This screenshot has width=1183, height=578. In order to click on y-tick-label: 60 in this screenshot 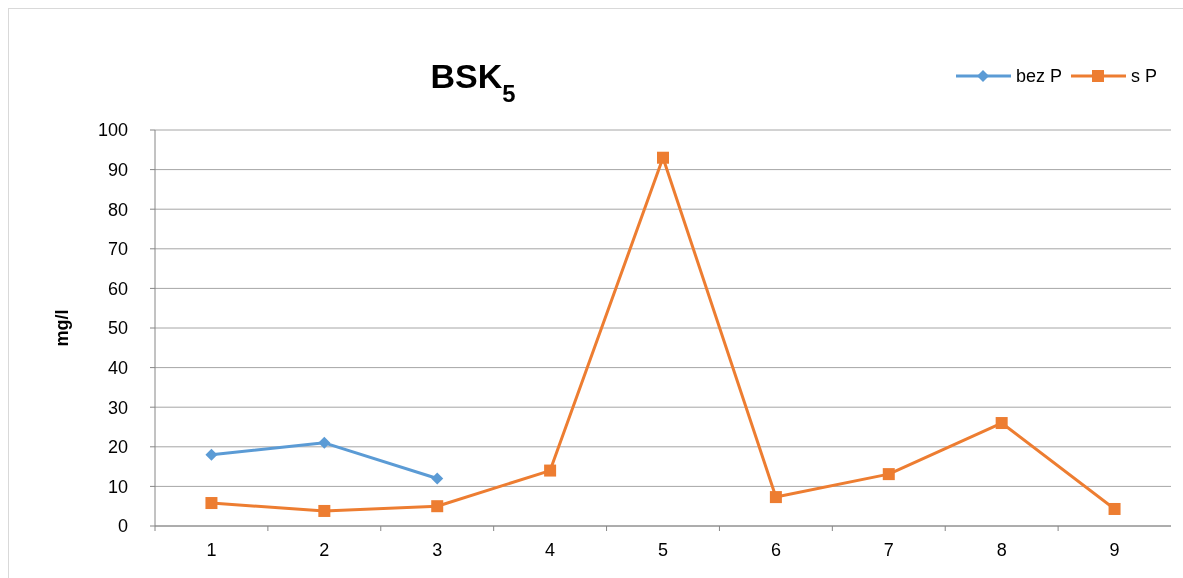, I will do `click(117, 288)`.